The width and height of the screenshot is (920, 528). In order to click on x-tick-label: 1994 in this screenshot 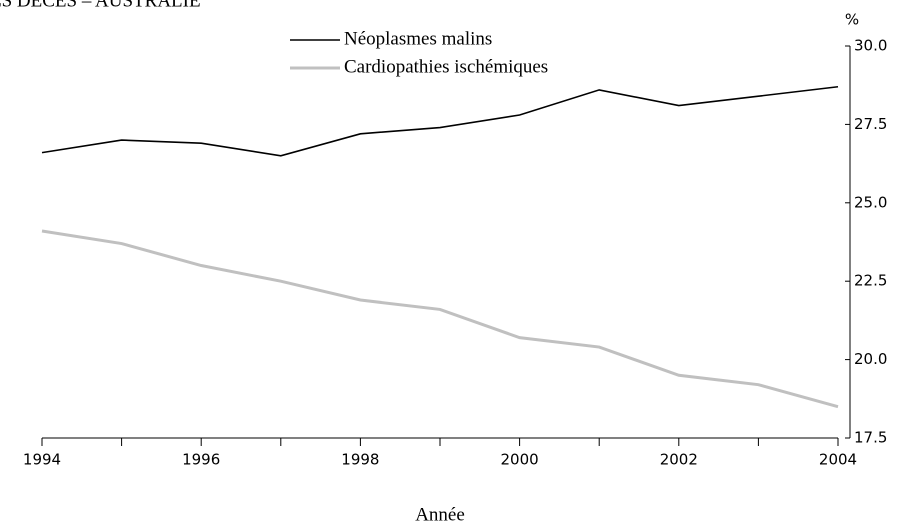, I will do `click(42, 460)`.